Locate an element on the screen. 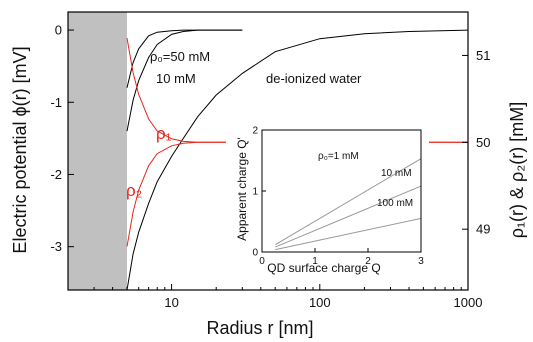 The image size is (533, 342). inset-y-tick-label: 2 is located at coordinates (255, 131).